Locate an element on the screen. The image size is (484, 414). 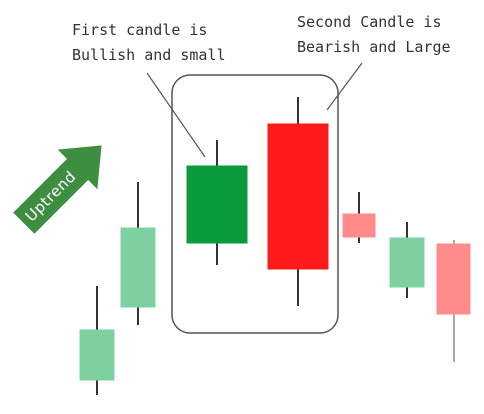
second-candle-annotation: Second Candle is Bearish and Large is located at coordinates (374, 35).